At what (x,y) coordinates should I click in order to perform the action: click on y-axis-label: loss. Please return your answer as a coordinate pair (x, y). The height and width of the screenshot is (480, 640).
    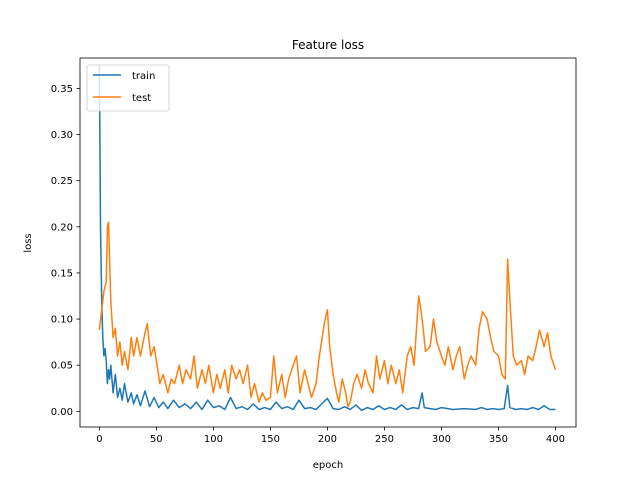
    Looking at the image, I should click on (28, 242).